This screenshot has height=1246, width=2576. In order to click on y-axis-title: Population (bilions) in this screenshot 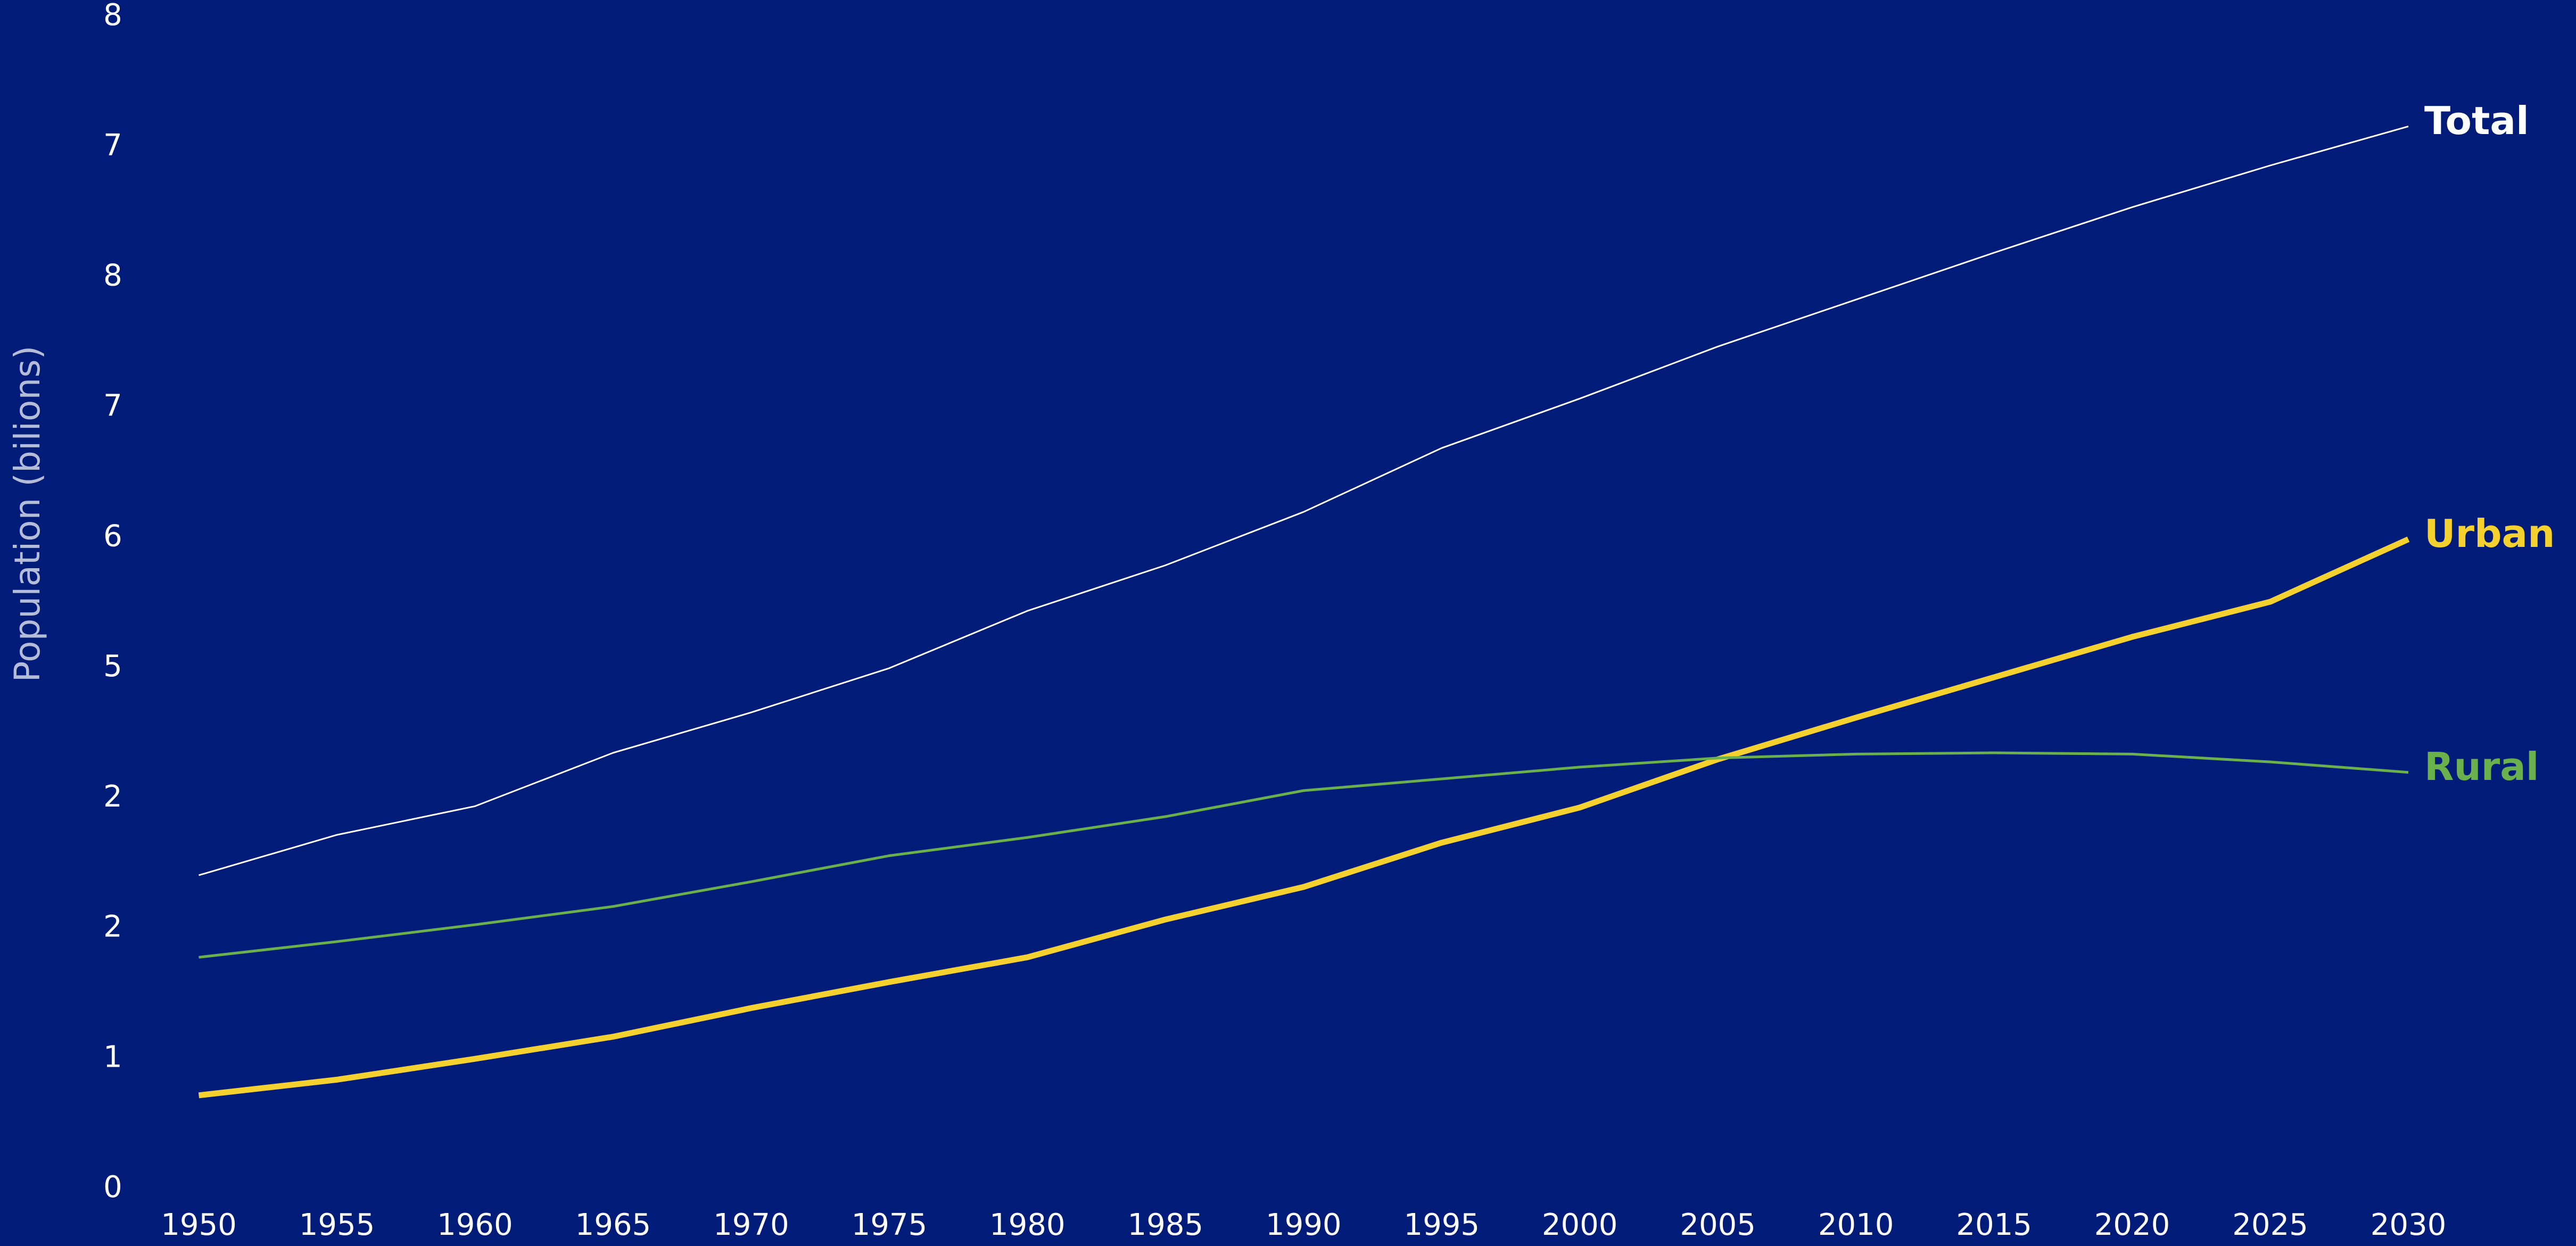, I will do `click(27, 514)`.